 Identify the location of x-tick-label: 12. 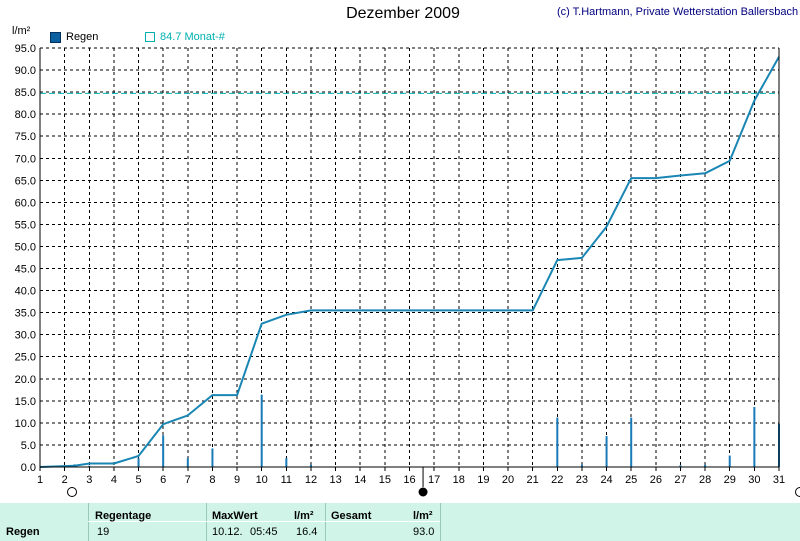
(311, 480).